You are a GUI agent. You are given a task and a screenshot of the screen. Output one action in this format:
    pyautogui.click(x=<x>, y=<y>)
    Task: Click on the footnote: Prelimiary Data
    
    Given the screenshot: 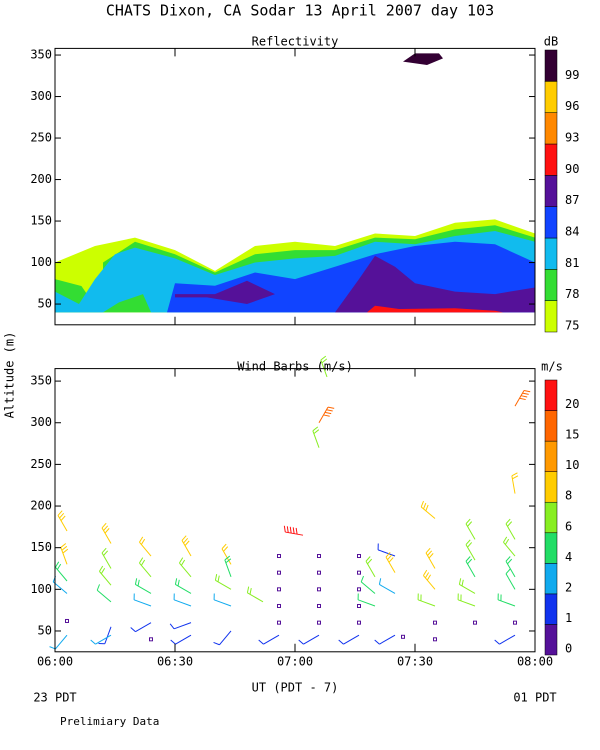 What is the action you would take?
    pyautogui.click(x=109, y=721)
    